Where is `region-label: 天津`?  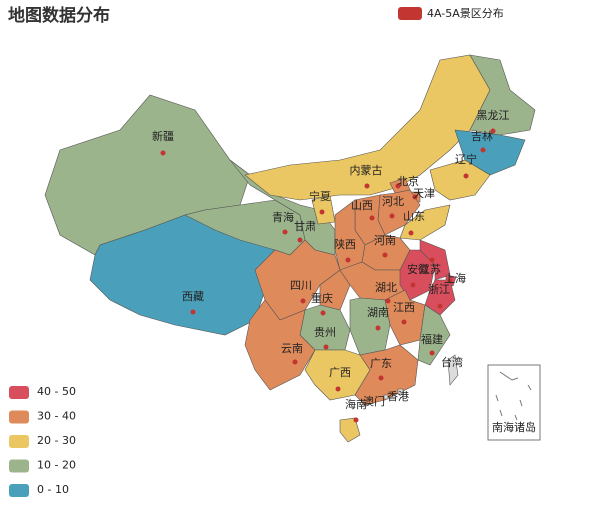 region-label: 天津 is located at coordinates (424, 193).